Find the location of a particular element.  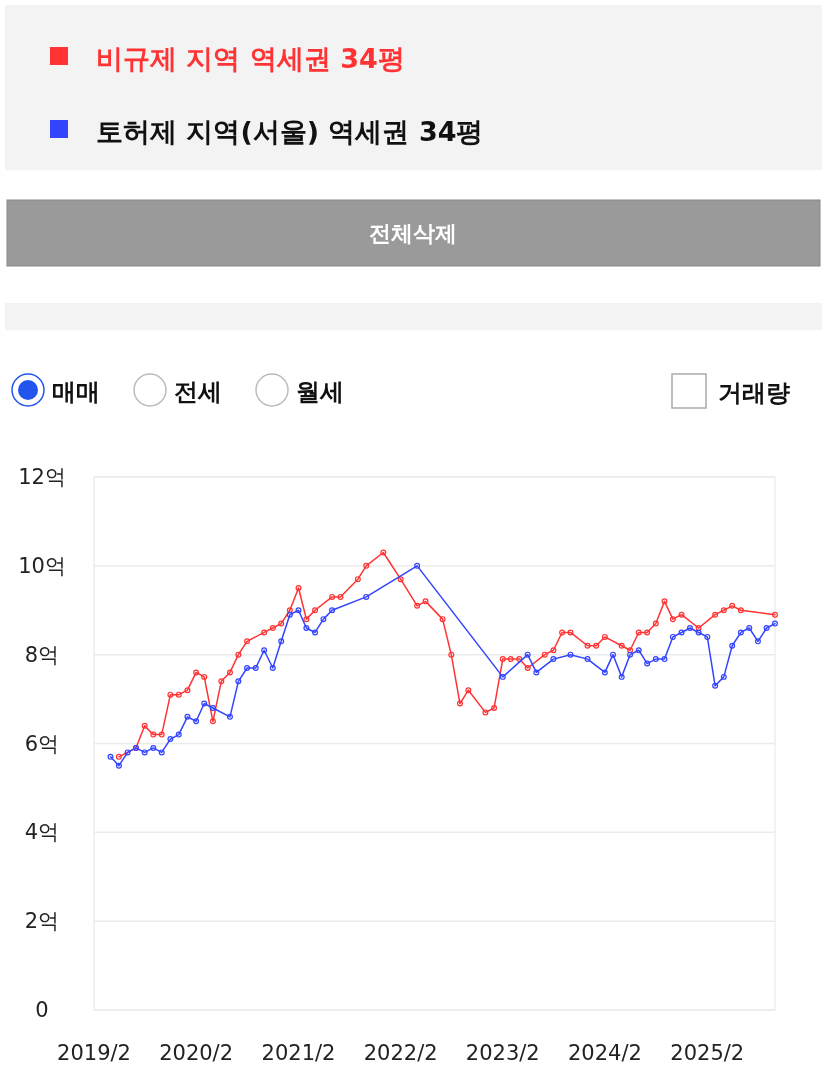

y-tick-label: 6억 is located at coordinates (42, 743).